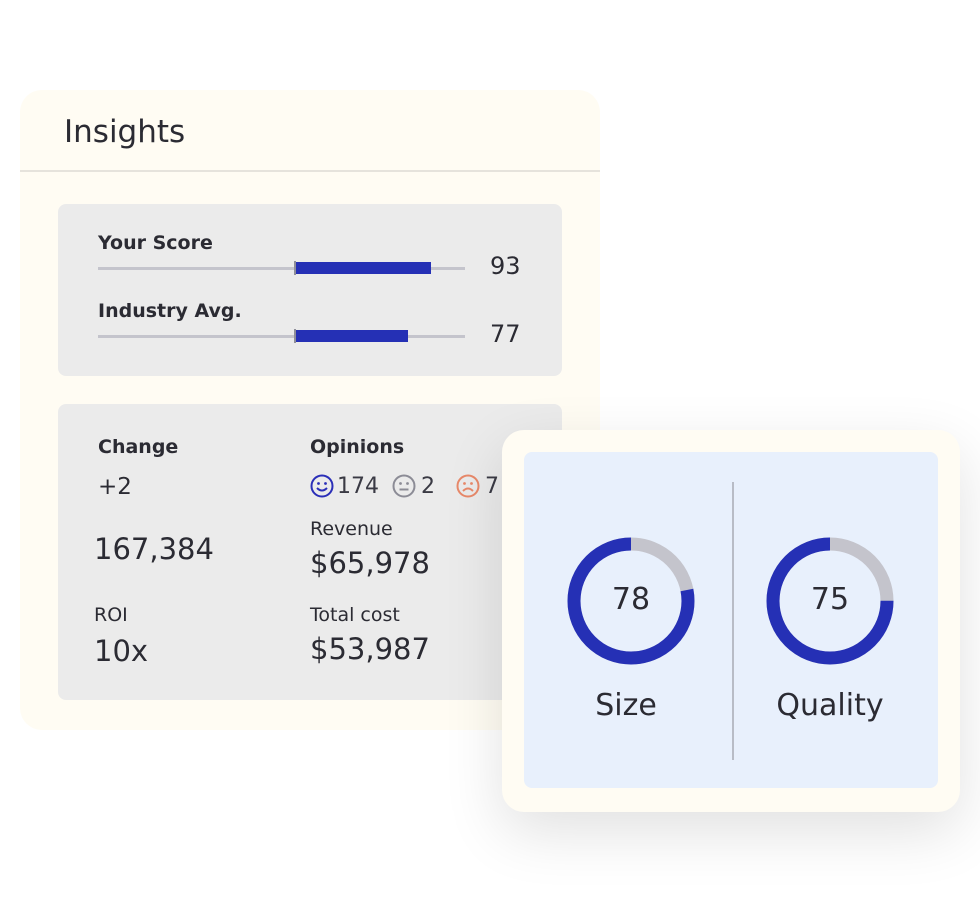  Describe the element at coordinates (154, 549) in the screenshot. I see `total-value: 167,384` at that location.